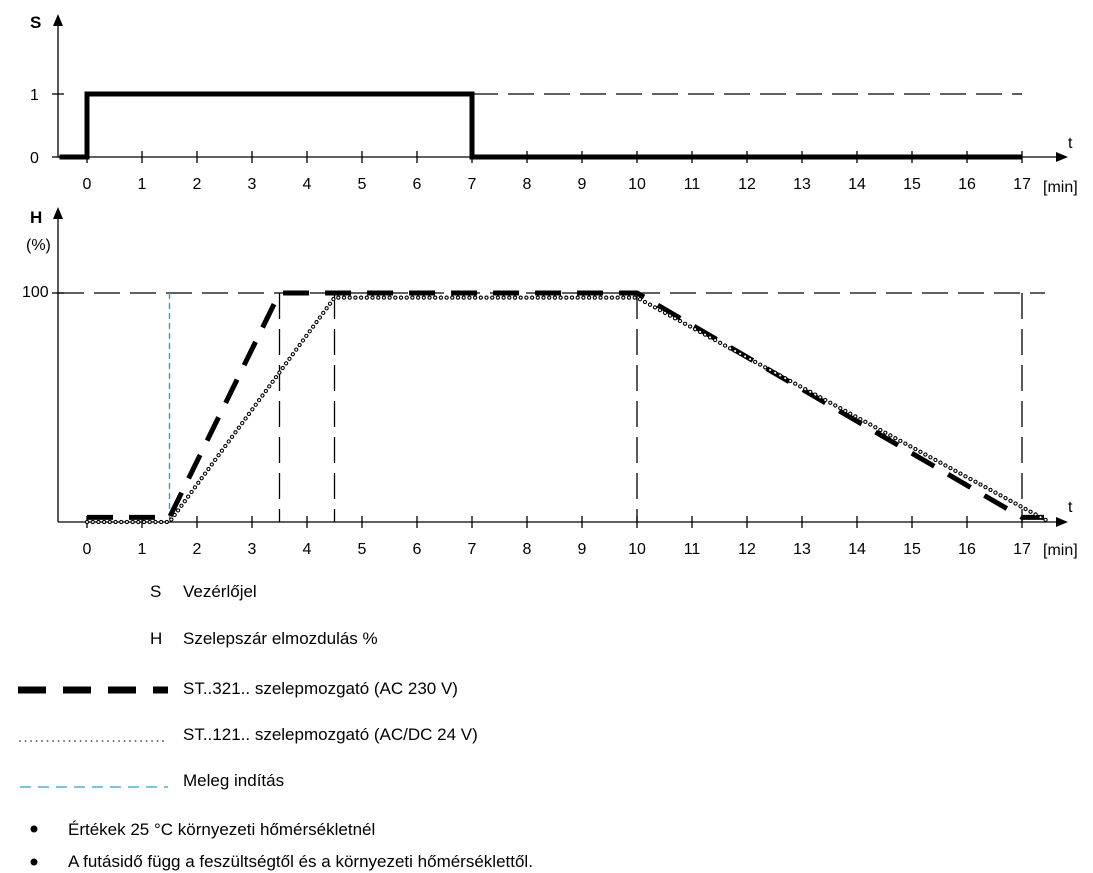 The width and height of the screenshot is (1093, 873). What do you see at coordinates (280, 638) in the screenshot?
I see `legend-h-text: Szelepszár elmozdulás %` at bounding box center [280, 638].